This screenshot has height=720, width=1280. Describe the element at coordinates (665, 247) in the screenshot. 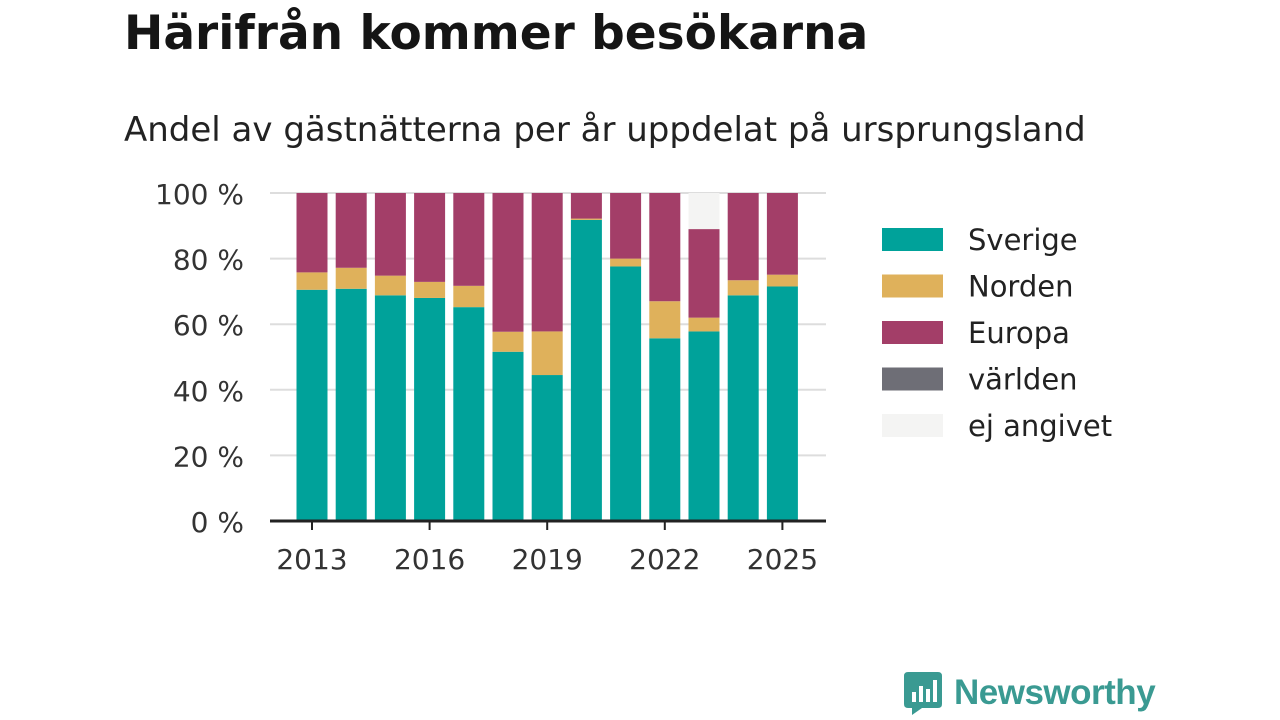

I see `bar-2022-europa` at that location.